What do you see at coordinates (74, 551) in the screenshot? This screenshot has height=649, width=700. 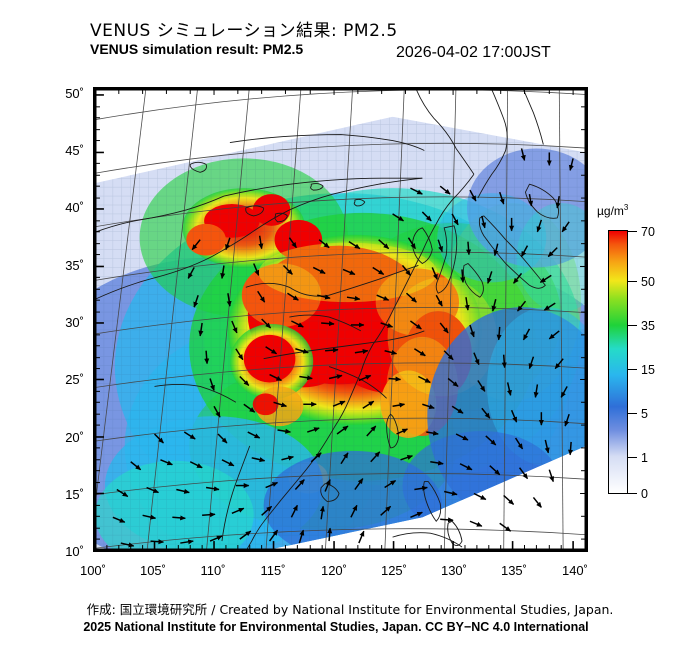 I see `y-axis-tick-10: 10˚` at bounding box center [74, 551].